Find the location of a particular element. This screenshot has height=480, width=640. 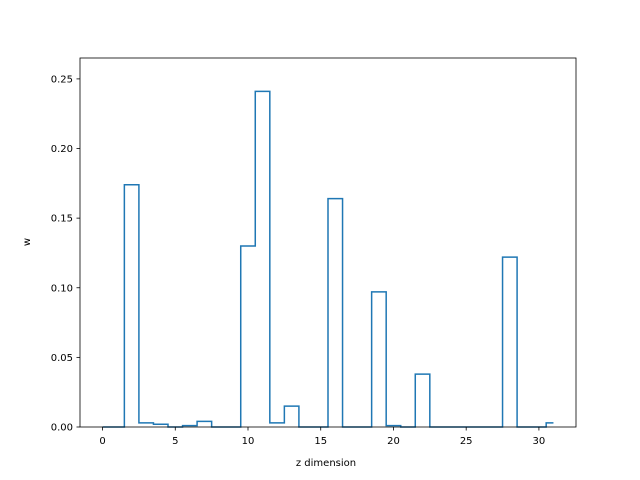

x-tick-label: 20 is located at coordinates (393, 441).